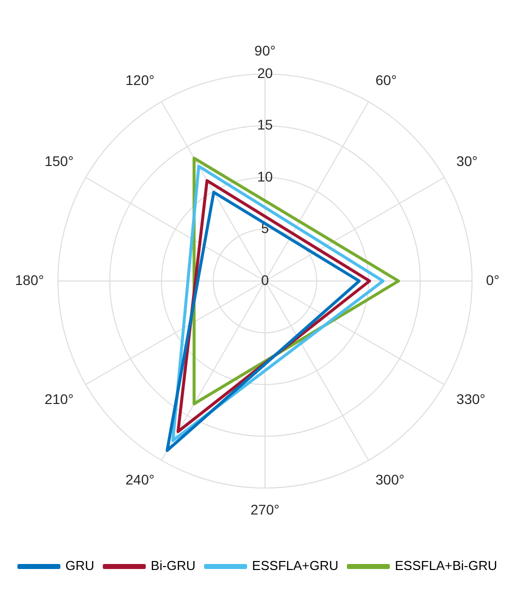 This screenshot has height=591, width=517. I want to click on spoke-label: 330°, so click(471, 398).